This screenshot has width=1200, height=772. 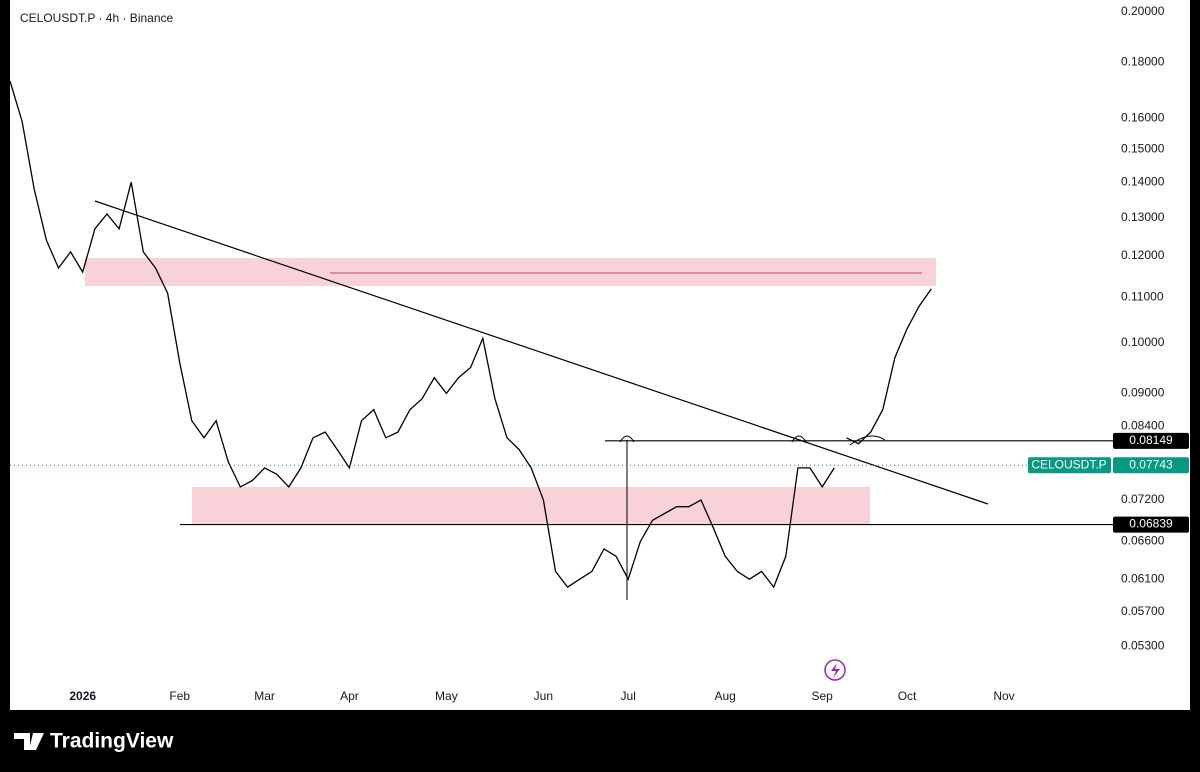 What do you see at coordinates (1143, 217) in the screenshot?
I see `y-tick-label: 0.13000` at bounding box center [1143, 217].